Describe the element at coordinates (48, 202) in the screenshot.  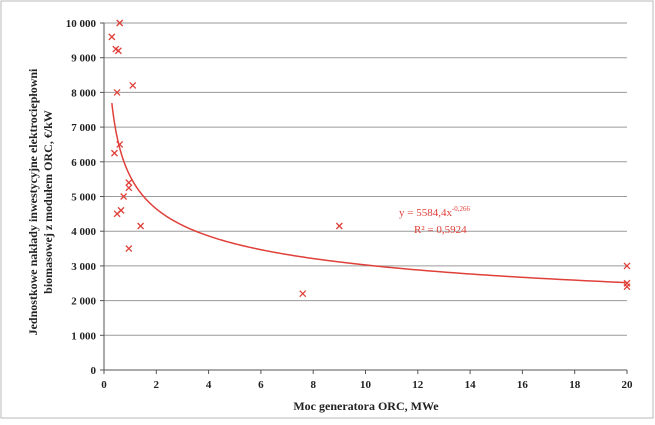
I see `y-axis-label-line-2: biomasowej z modułem ORC, €/kW` at that location.